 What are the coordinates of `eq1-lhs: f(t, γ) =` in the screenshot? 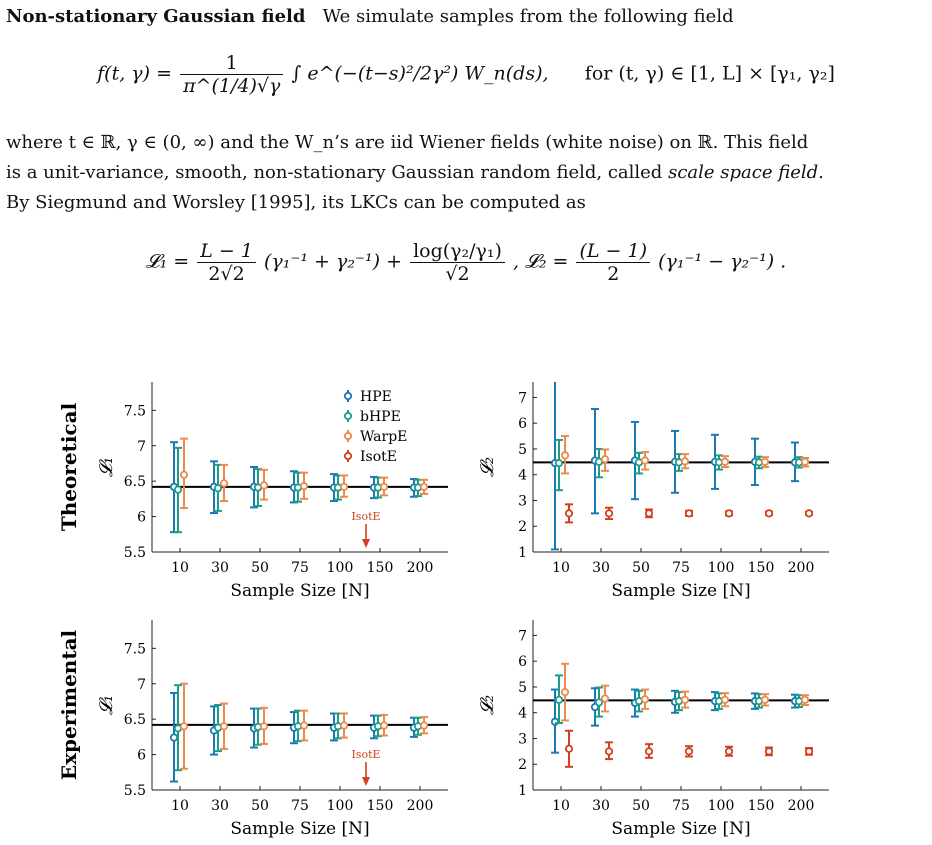 It's located at (135, 73).